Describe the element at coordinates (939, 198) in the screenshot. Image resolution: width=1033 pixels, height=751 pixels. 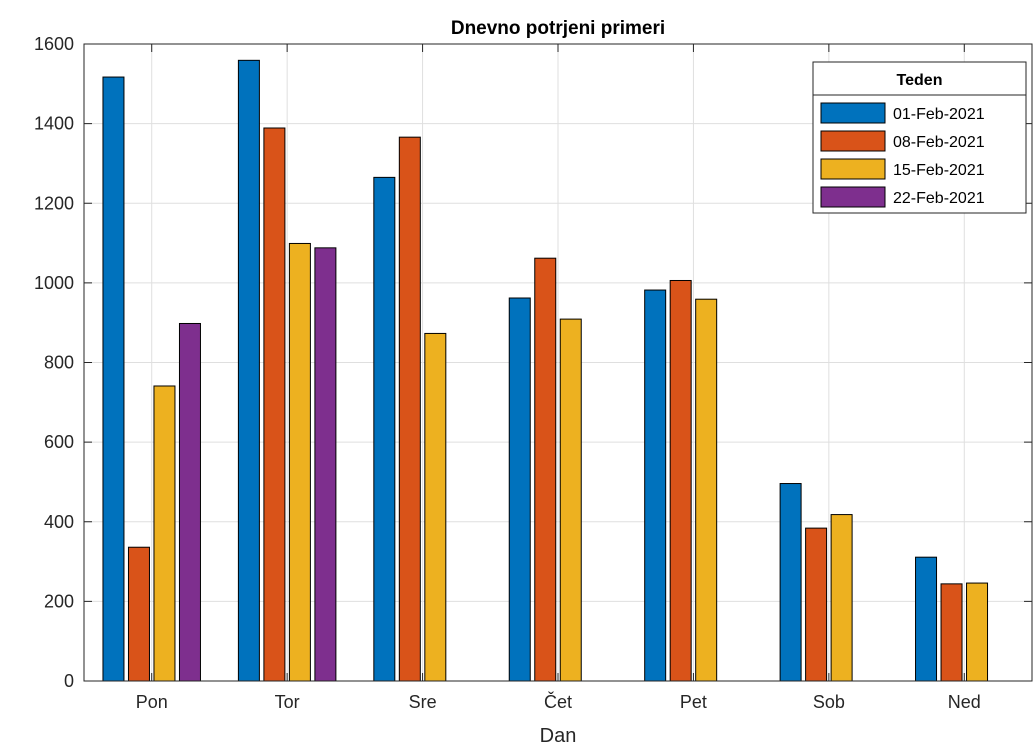
I see `legend-entry: 22-Feb-2021` at that location.